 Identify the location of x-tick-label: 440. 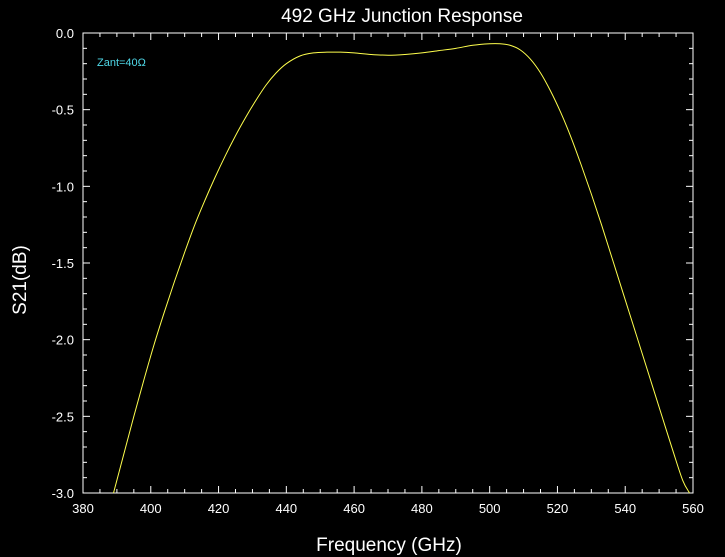
(286, 508).